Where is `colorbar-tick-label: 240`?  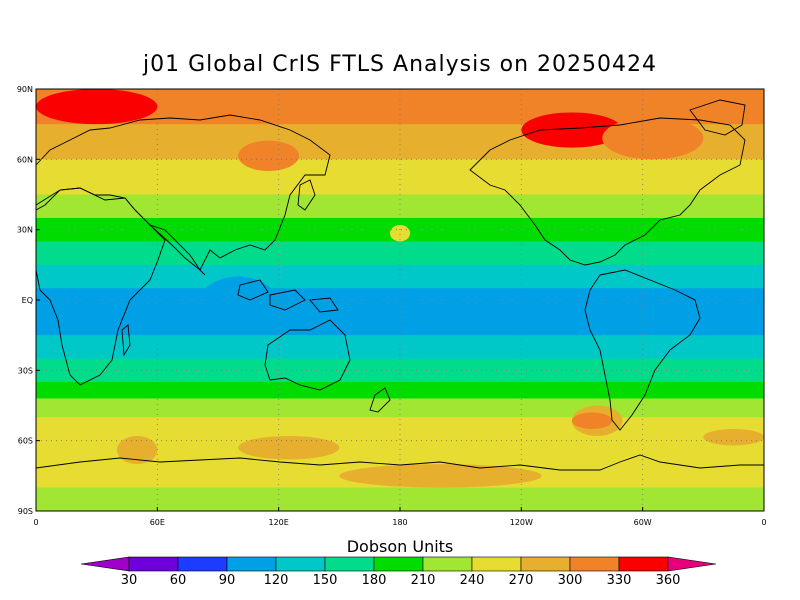 colorbar-tick-label: 240 is located at coordinates (472, 580).